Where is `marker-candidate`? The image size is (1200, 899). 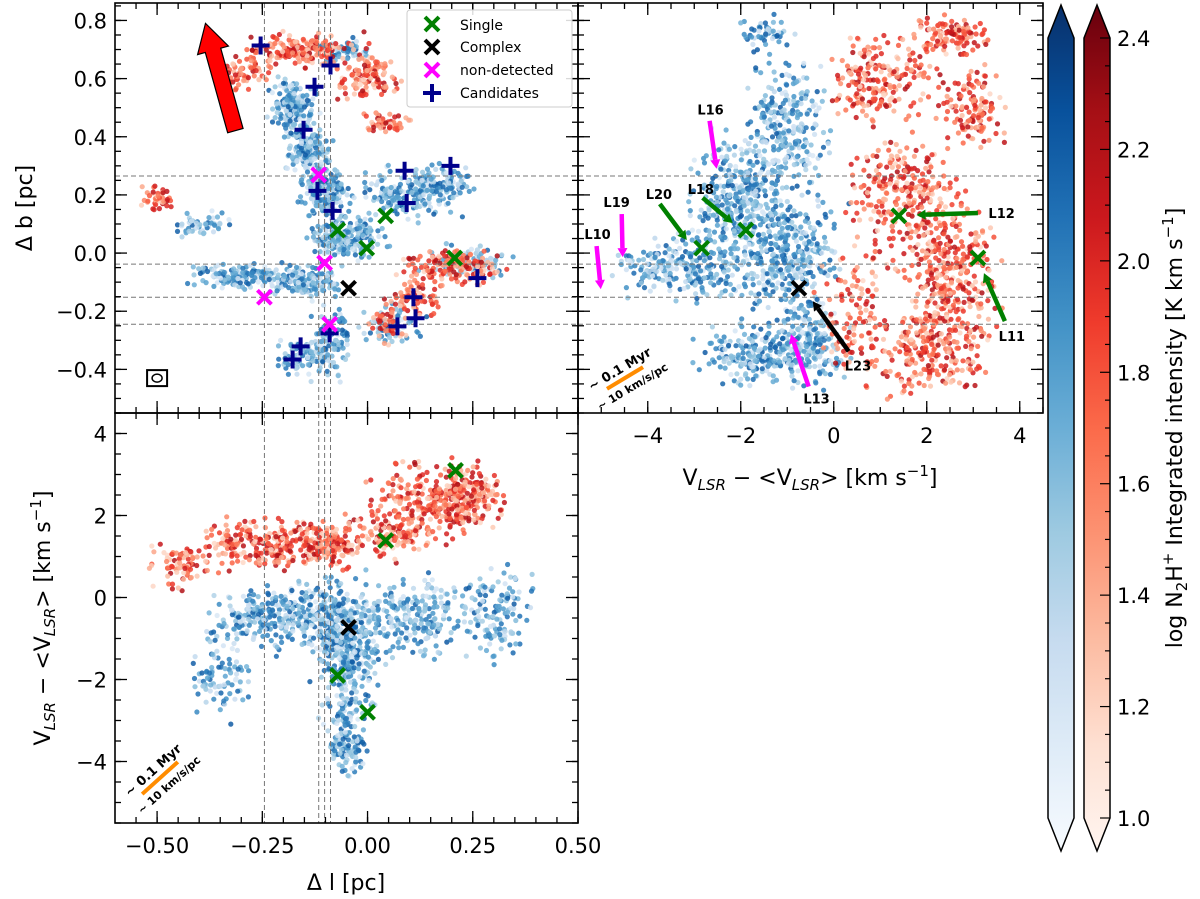 marker-candidate is located at coordinates (260, 45).